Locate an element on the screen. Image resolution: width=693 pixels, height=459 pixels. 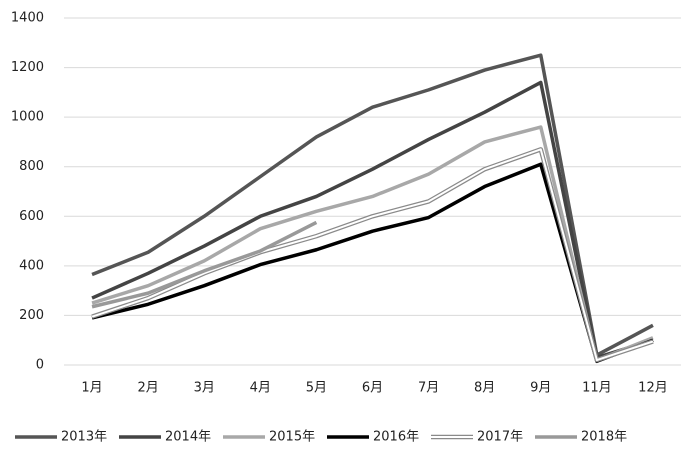
legend-label: 2013年 is located at coordinates (84, 437).